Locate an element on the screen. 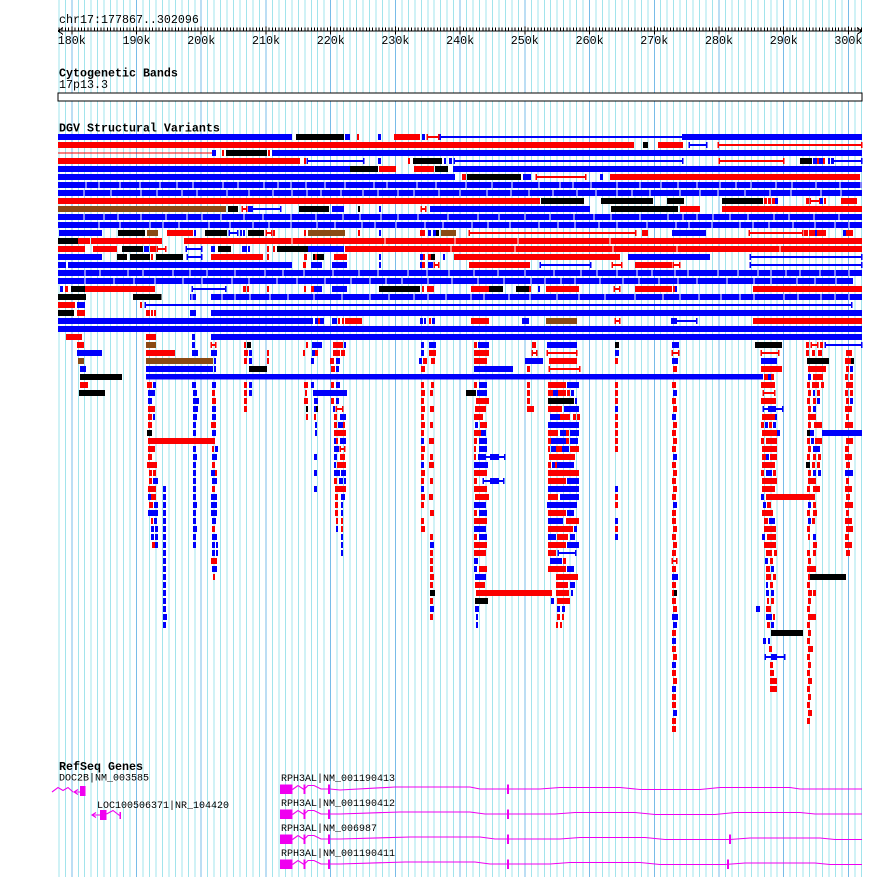 The width and height of the screenshot is (890, 877). svg-text: Cytogenetic Bands is located at coordinates (118, 74).